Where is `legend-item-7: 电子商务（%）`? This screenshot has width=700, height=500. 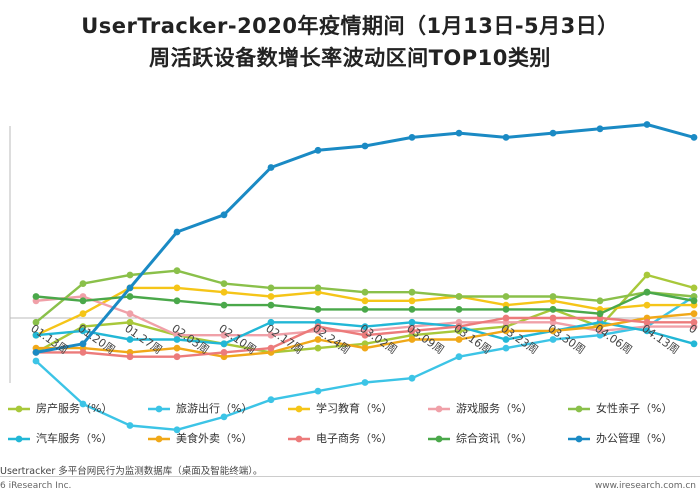
legend-item-7: 电子商务（%） is located at coordinates (340, 438).